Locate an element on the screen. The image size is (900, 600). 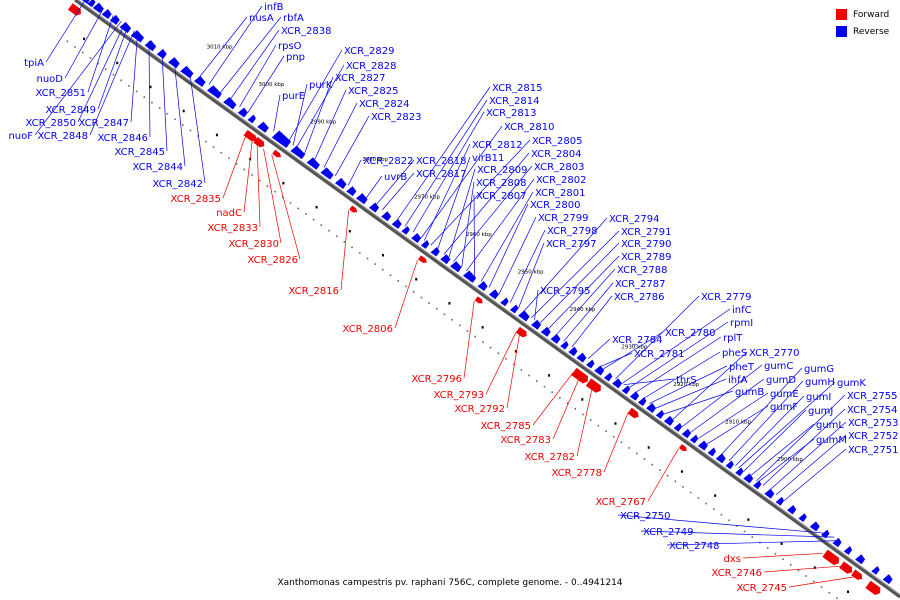
reverse-gene-label: XCR_2752 is located at coordinates (873, 436).